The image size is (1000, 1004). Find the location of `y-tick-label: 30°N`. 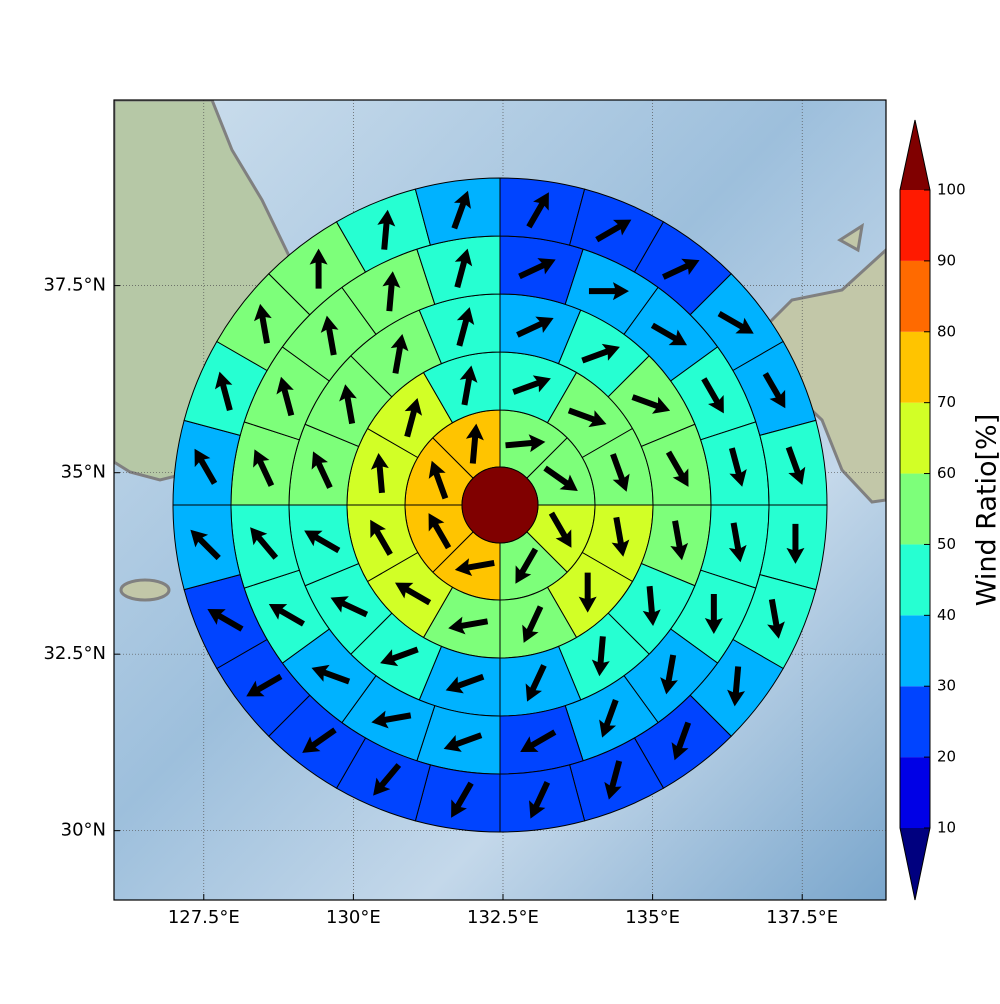

y-tick-label: 30°N is located at coordinates (83, 830).